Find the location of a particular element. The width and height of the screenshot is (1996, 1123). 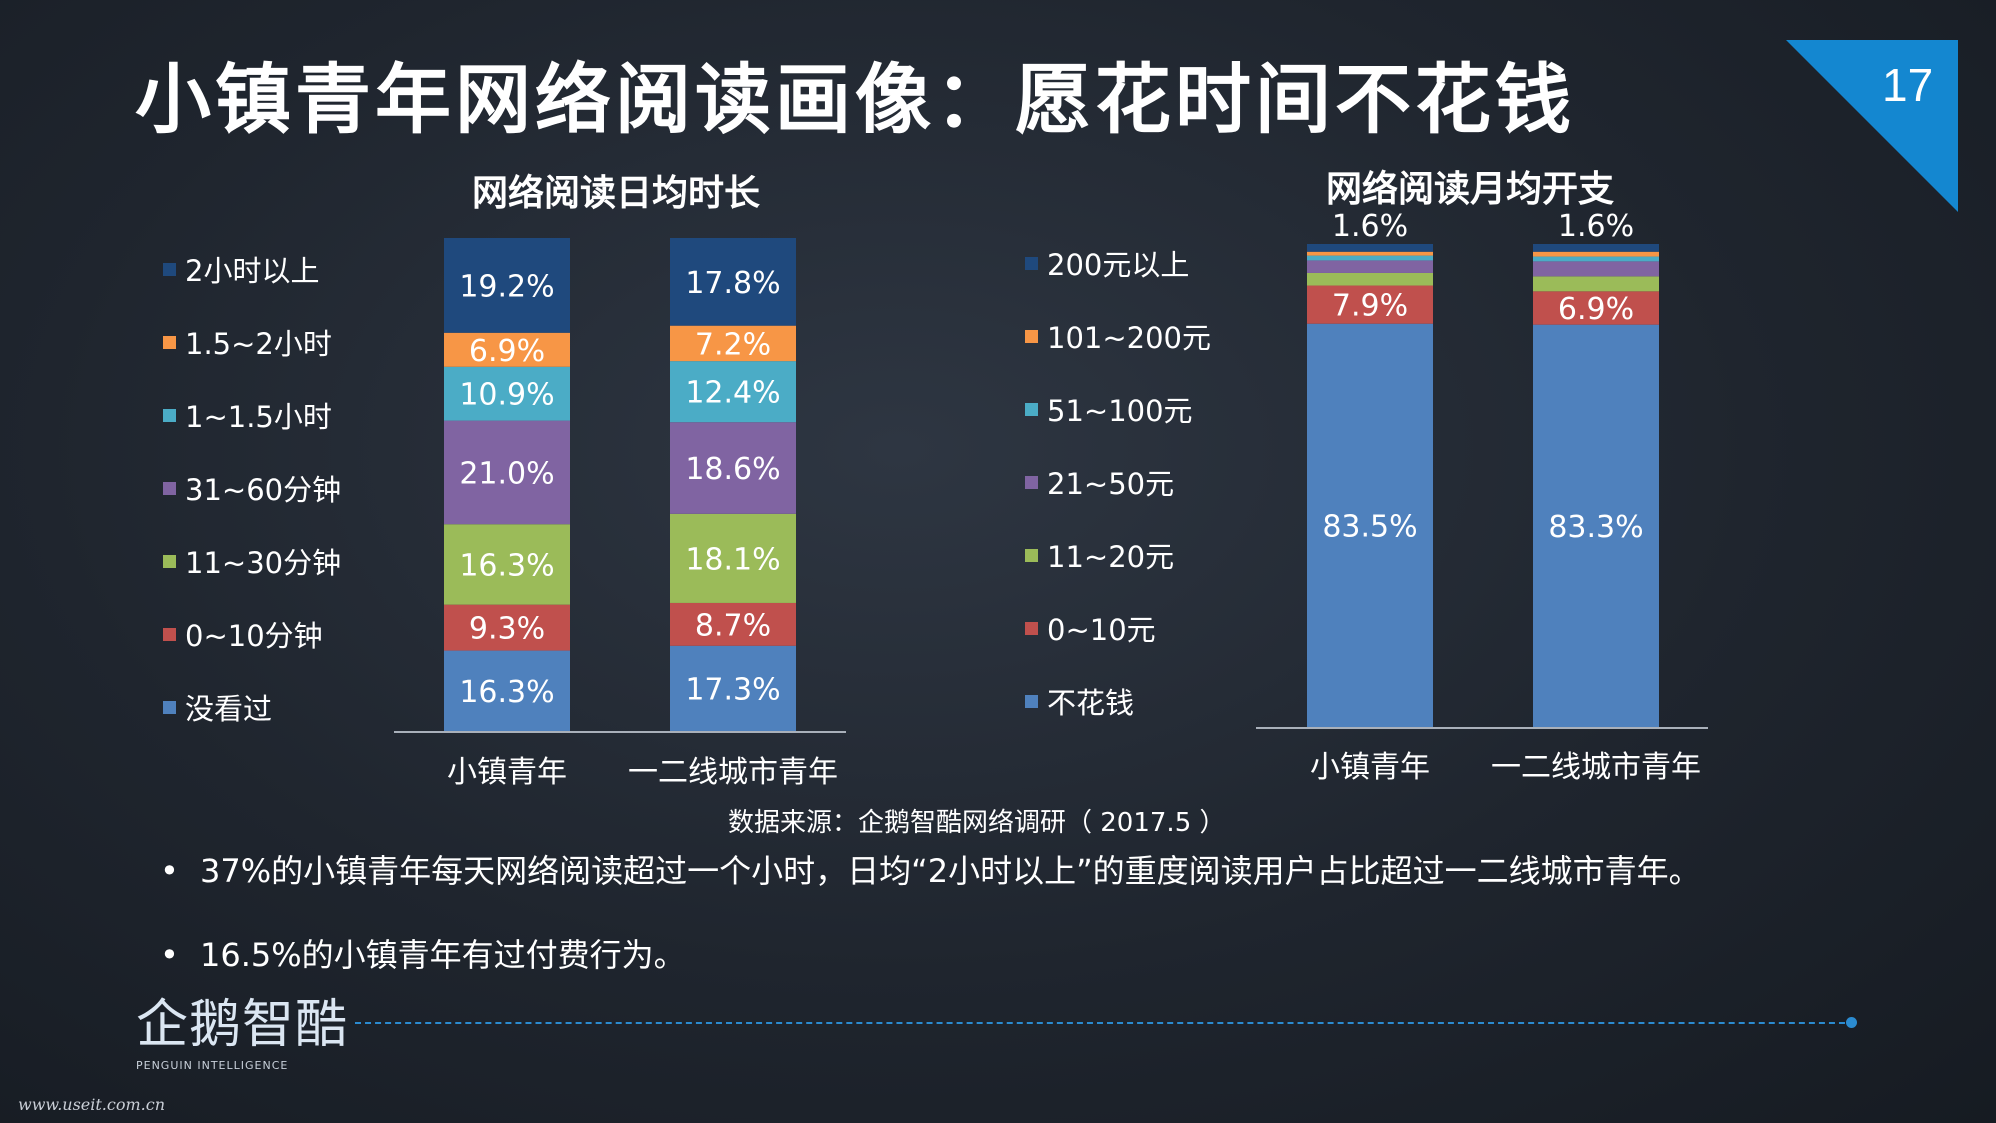

legend-item: 1~1.5小时 is located at coordinates (247, 415).